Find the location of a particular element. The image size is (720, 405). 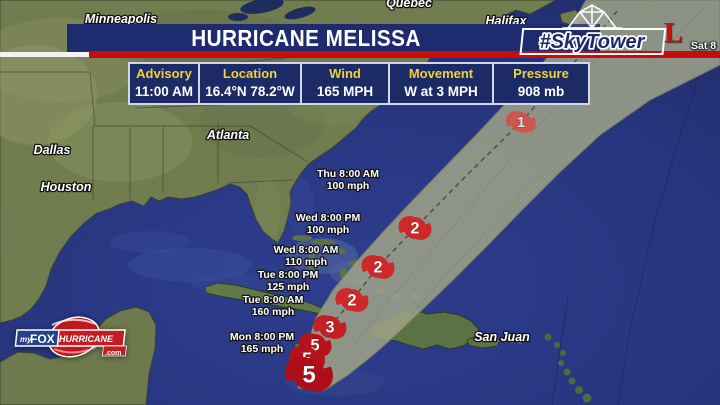

svg-text: Wed 8:00 AM is located at coordinates (306, 250).